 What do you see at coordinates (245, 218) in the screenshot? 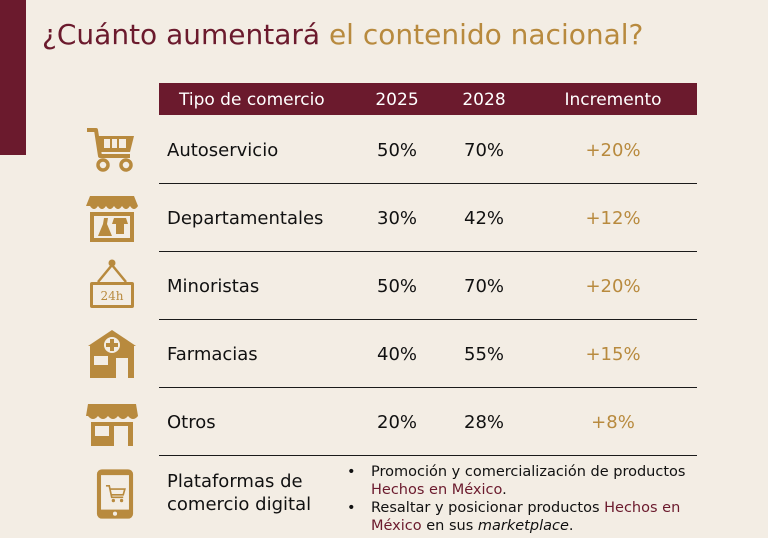
I see `row-type: Departamentales` at bounding box center [245, 218].